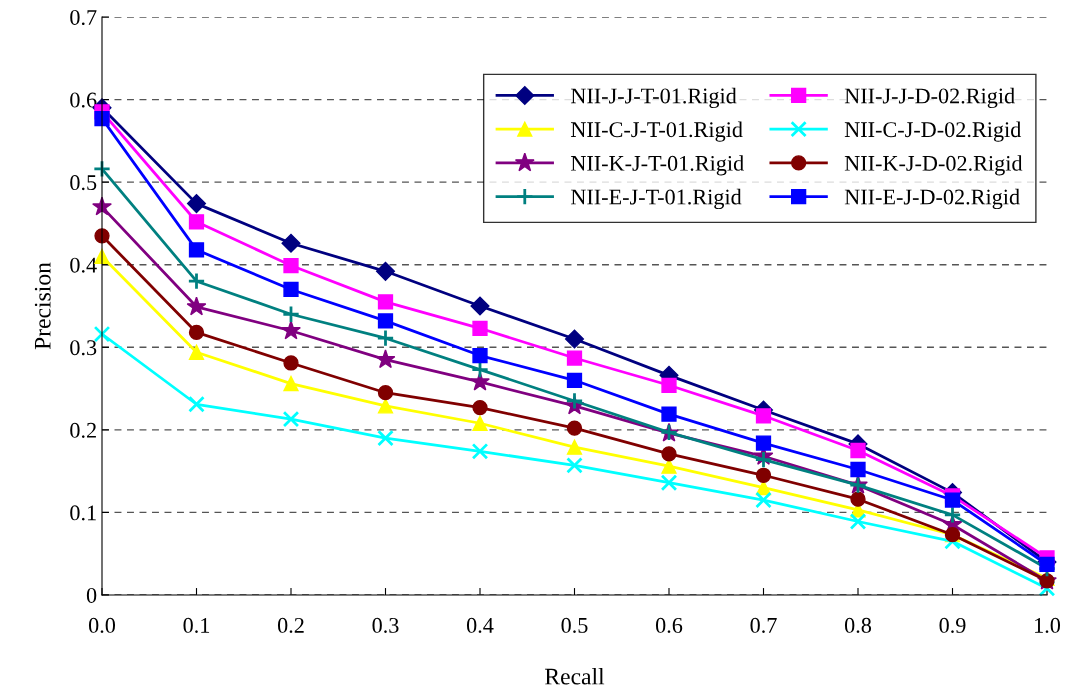 The image size is (1089, 697). I want to click on x-tick-label: 0.8, so click(858, 625).